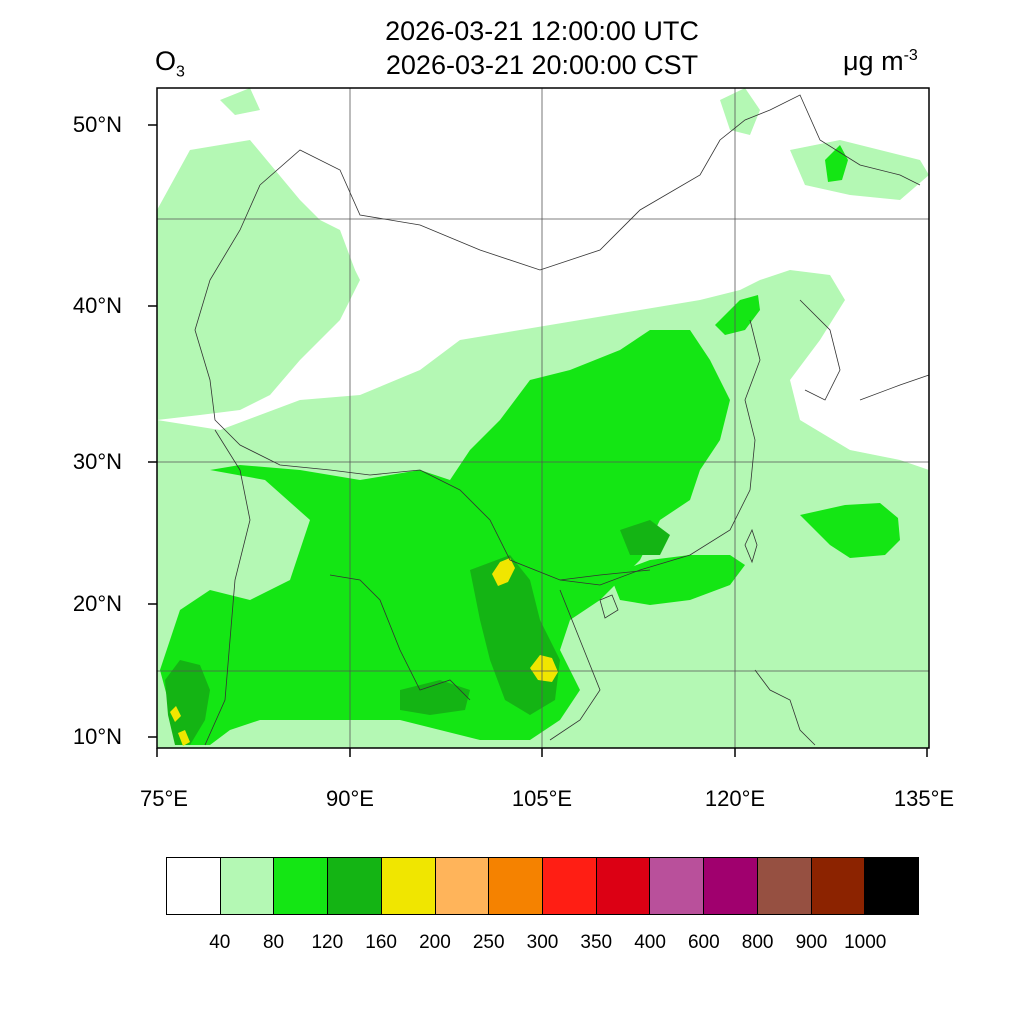 The width and height of the screenshot is (1024, 1024). Describe the element at coordinates (97, 124) in the screenshot. I see `lat-label-50n: 50°N` at that location.